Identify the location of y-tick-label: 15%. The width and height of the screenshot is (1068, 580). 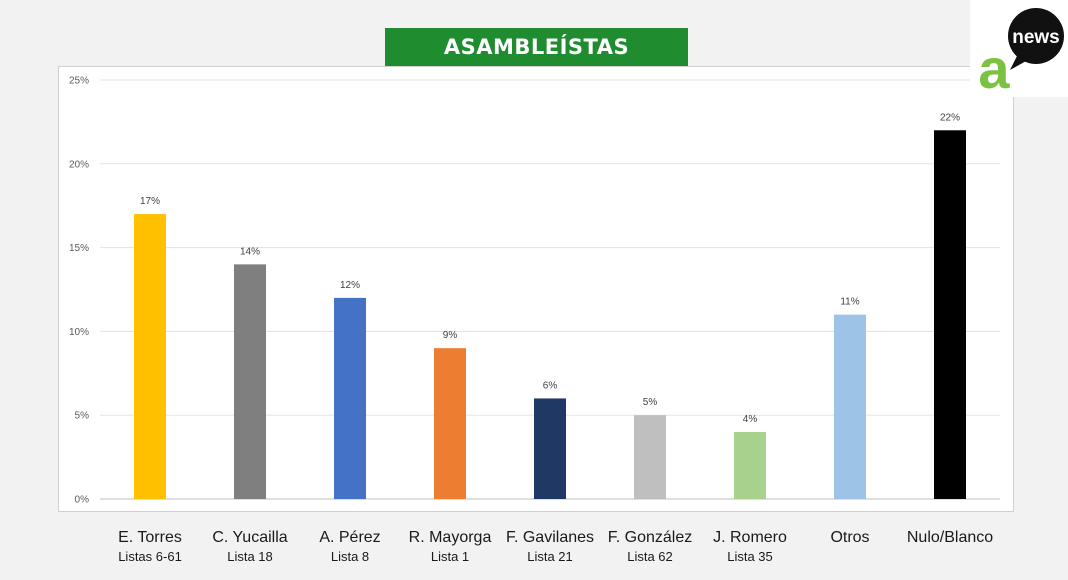
(79, 248).